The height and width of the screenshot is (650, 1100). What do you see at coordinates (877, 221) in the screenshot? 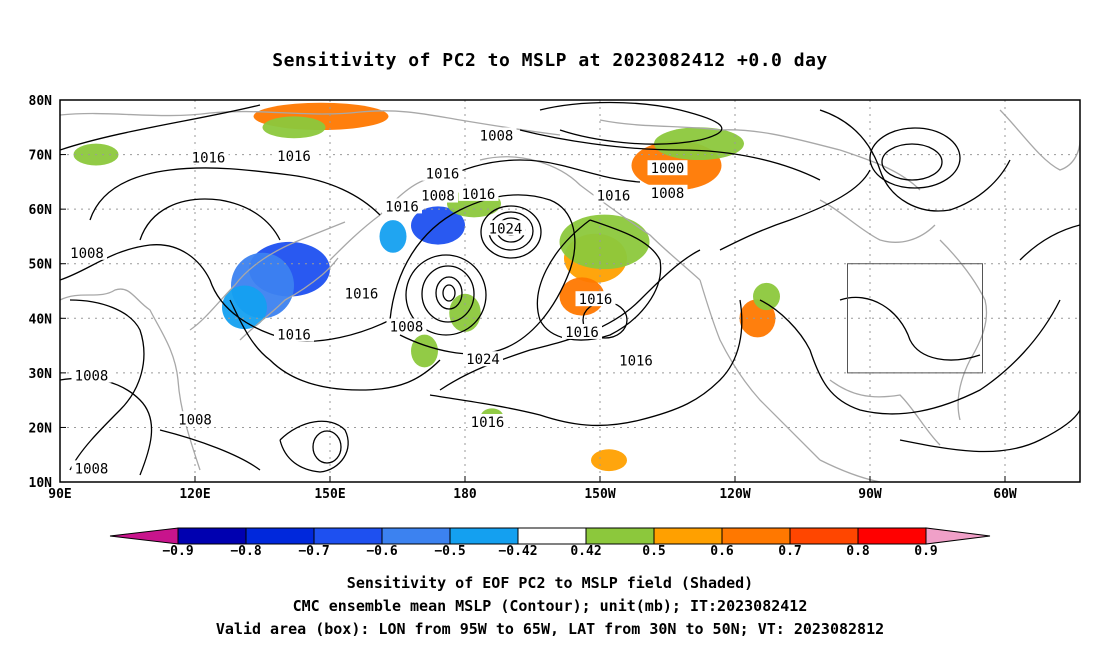
I see `hudson-bay-coastline` at bounding box center [877, 221].